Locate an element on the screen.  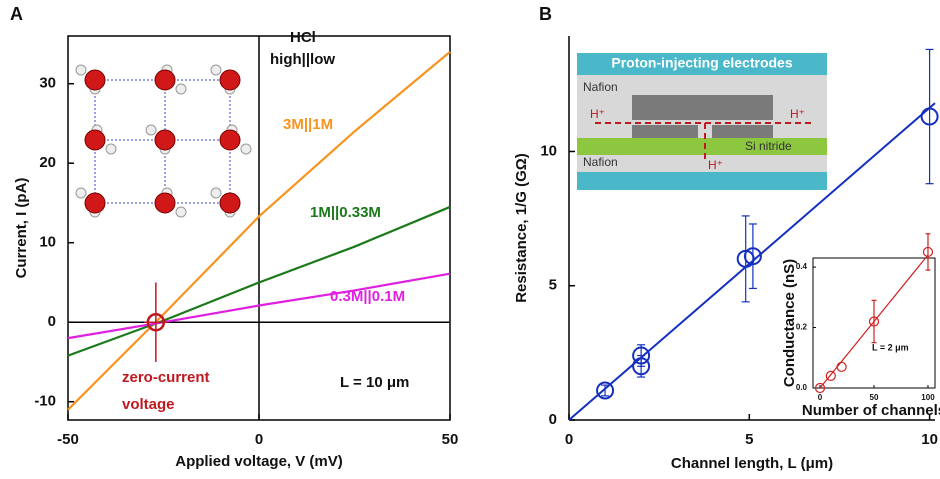
y-tick-label: 0.0 is located at coordinates (802, 387).